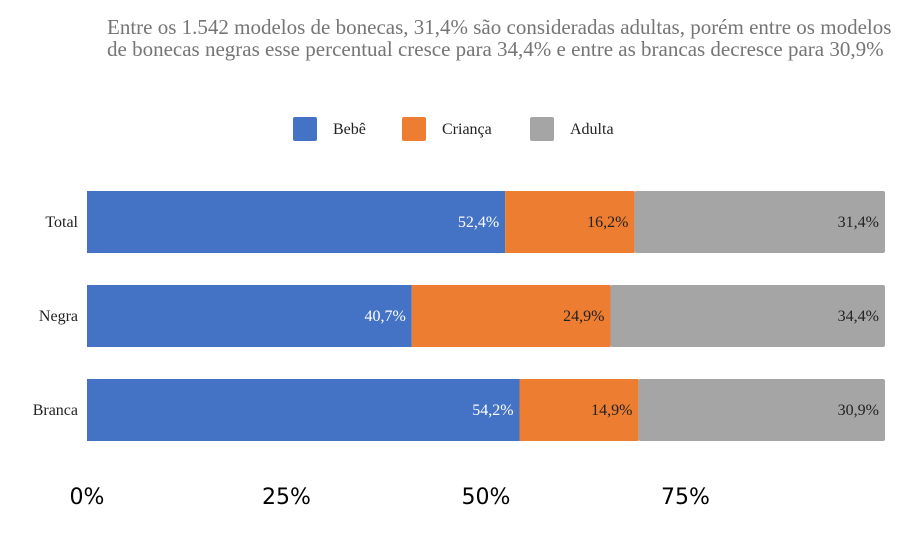  What do you see at coordinates (390, 497) in the screenshot?
I see `x-axis: 0% 25% 50% 75%` at bounding box center [390, 497].